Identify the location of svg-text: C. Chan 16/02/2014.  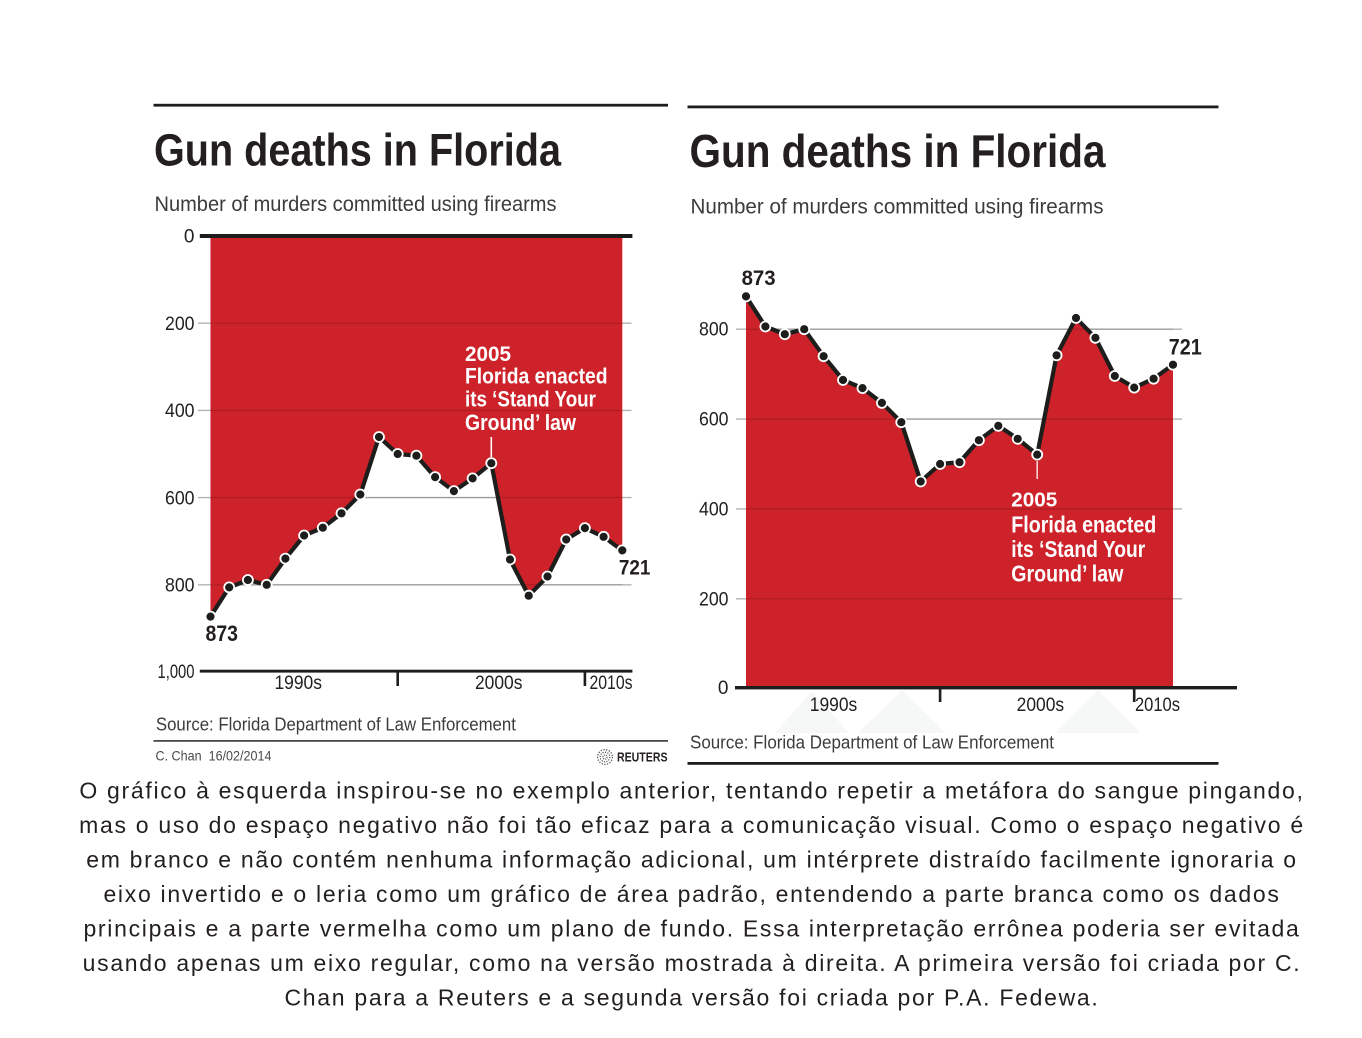
(214, 756).